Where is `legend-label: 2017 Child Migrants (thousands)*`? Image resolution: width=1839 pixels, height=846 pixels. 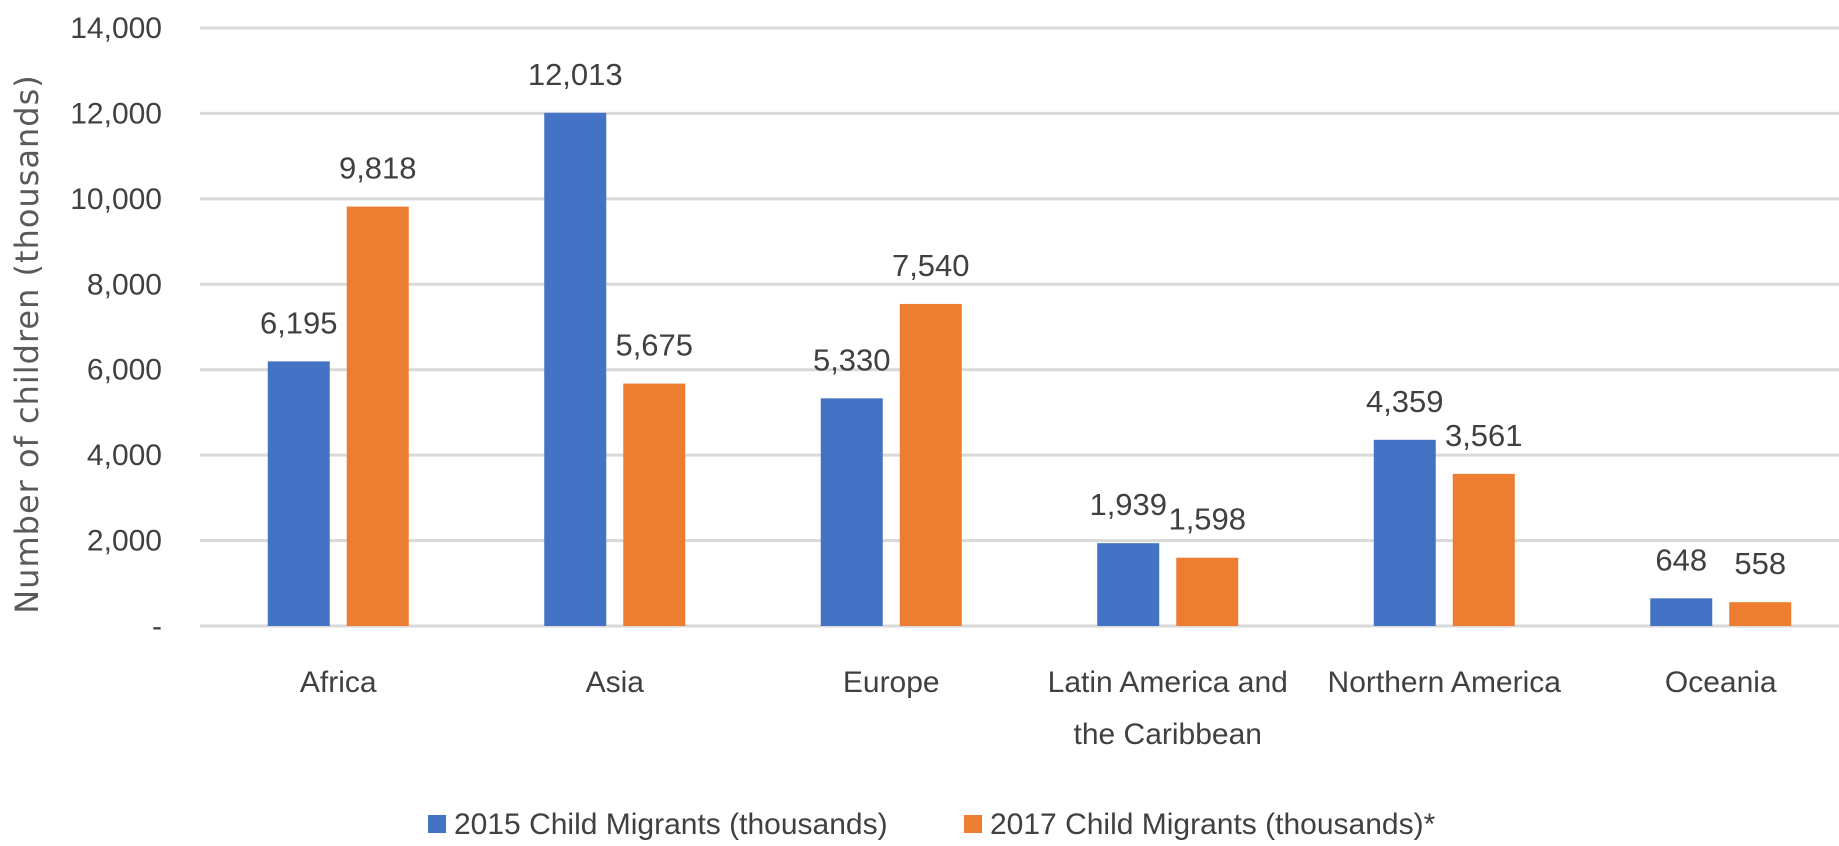 legend-label: 2017 Child Migrants (thousands)* is located at coordinates (1213, 824).